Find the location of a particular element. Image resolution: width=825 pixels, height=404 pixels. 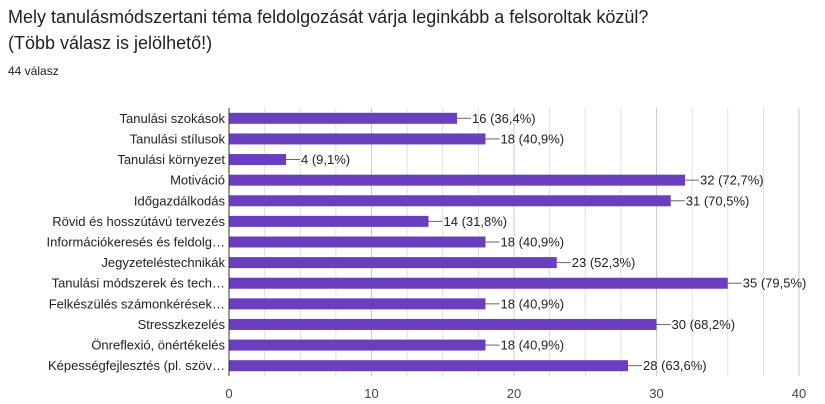

category-label: Rövid és hosszútávú tervezés is located at coordinates (138, 221).